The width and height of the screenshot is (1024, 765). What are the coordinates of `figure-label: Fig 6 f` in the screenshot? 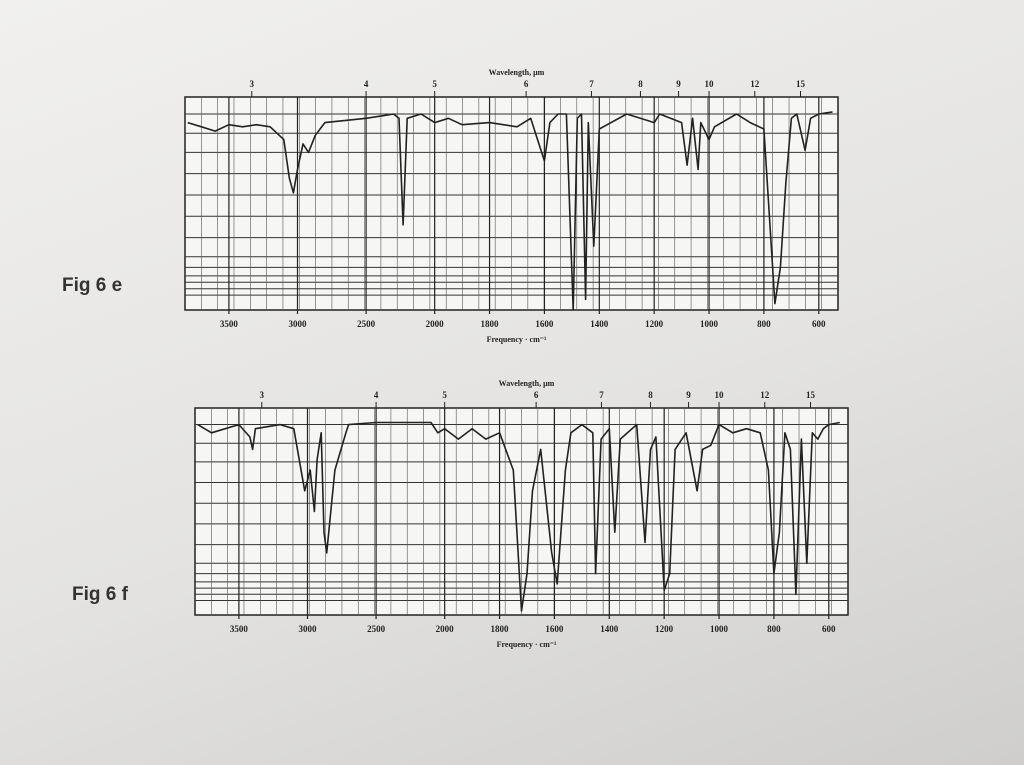 It's located at (100, 594).